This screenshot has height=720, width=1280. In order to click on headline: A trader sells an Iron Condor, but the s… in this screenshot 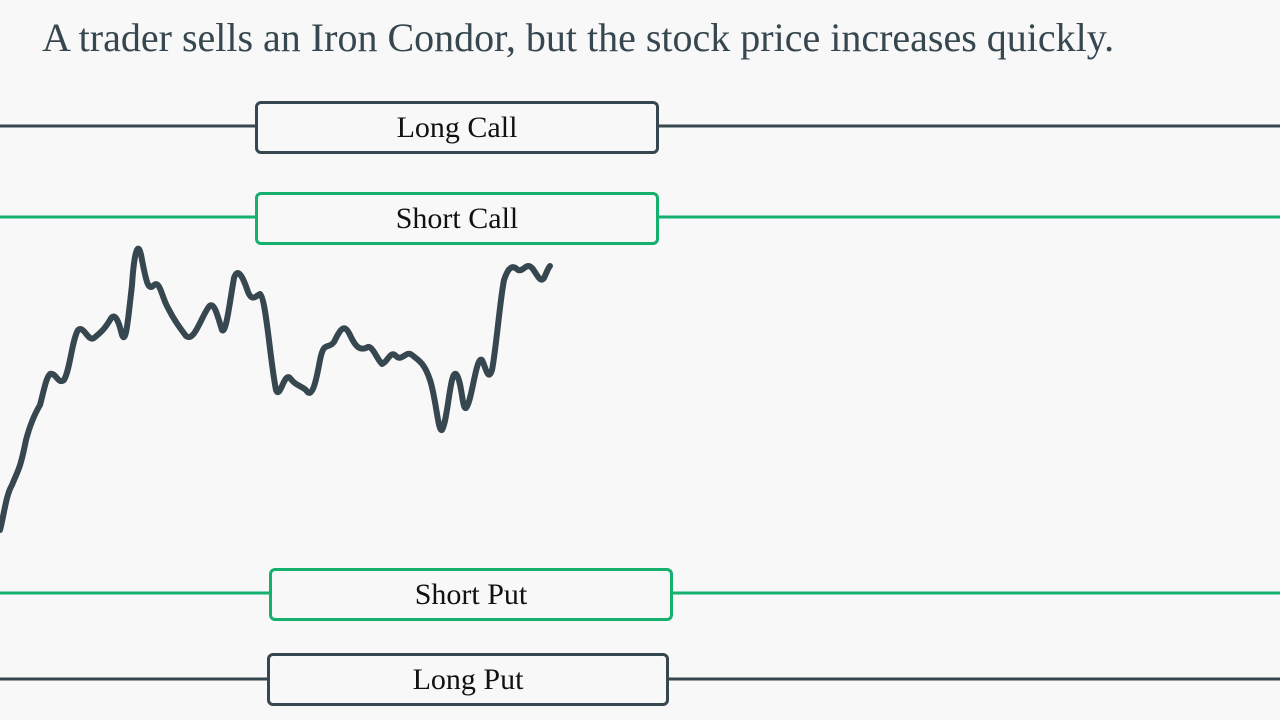, I will do `click(578, 37)`.